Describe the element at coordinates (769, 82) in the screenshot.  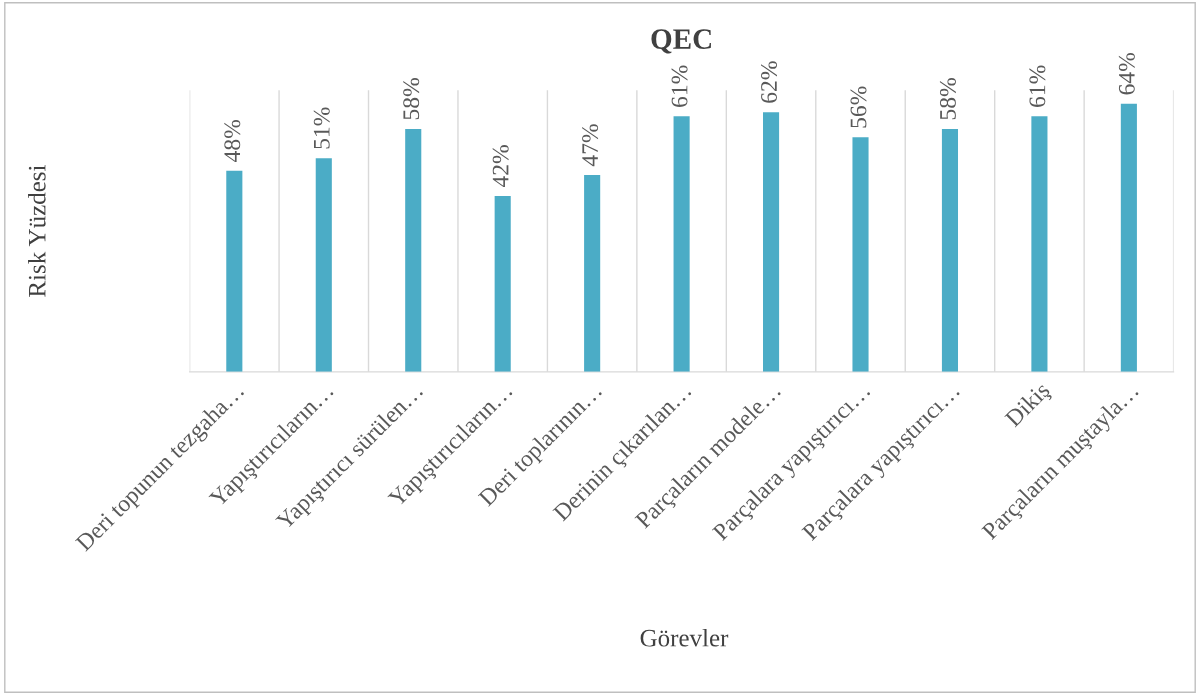
I see `data-label: 62%` at that location.